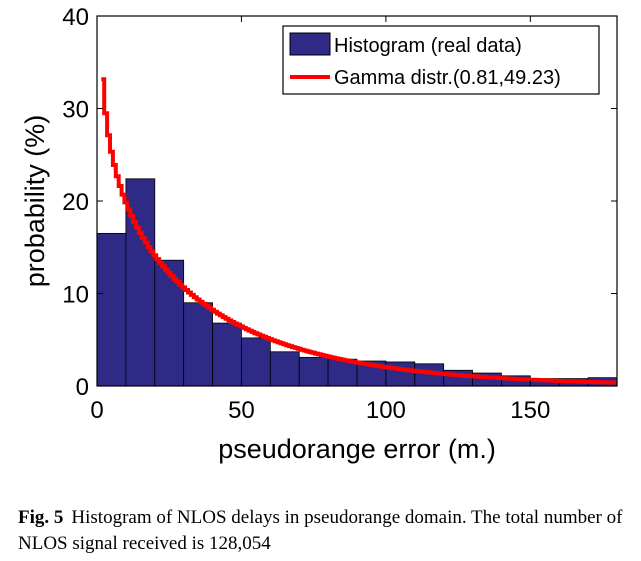 Image resolution: width=641 pixels, height=561 pixels. What do you see at coordinates (357, 449) in the screenshot?
I see `x-axis-label: pseudorange error (m.)` at bounding box center [357, 449].